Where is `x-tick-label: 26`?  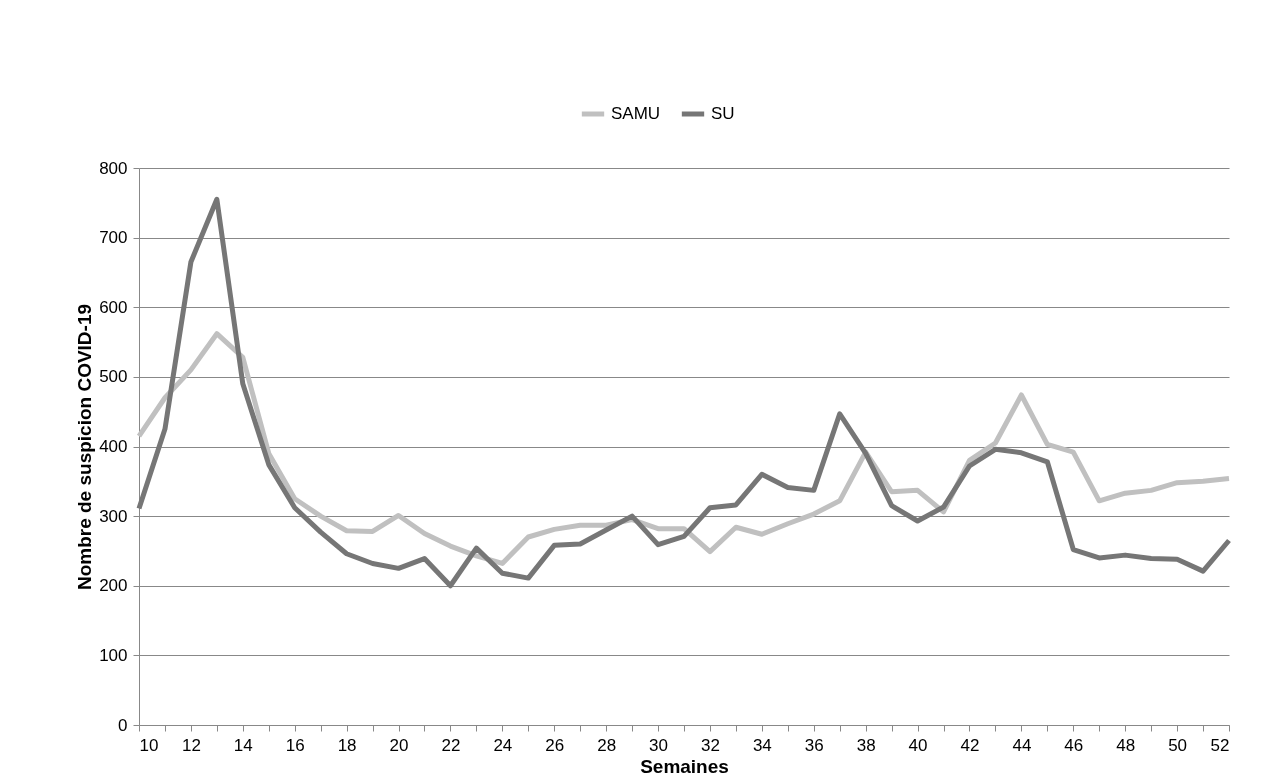 x-tick-label: 26 is located at coordinates (555, 745).